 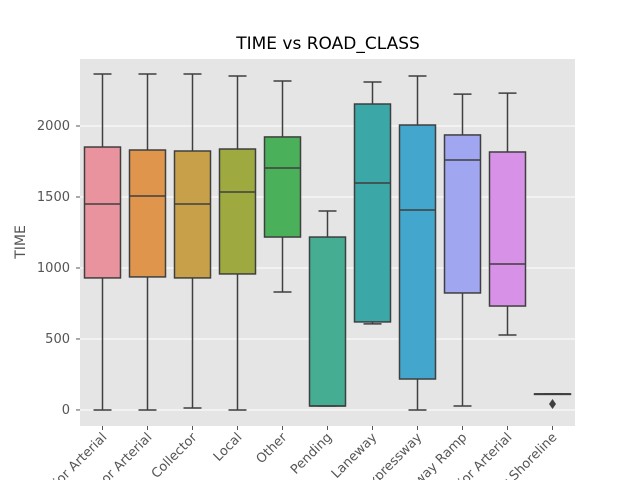 What do you see at coordinates (53, 268) in the screenshot?
I see `y-tick-label: 1000` at bounding box center [53, 268].